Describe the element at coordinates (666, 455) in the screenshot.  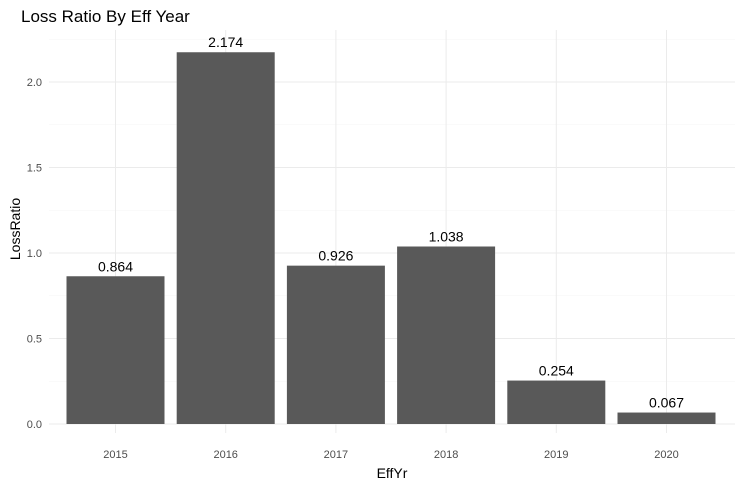
I see `x-tick-label: 2020` at that location.